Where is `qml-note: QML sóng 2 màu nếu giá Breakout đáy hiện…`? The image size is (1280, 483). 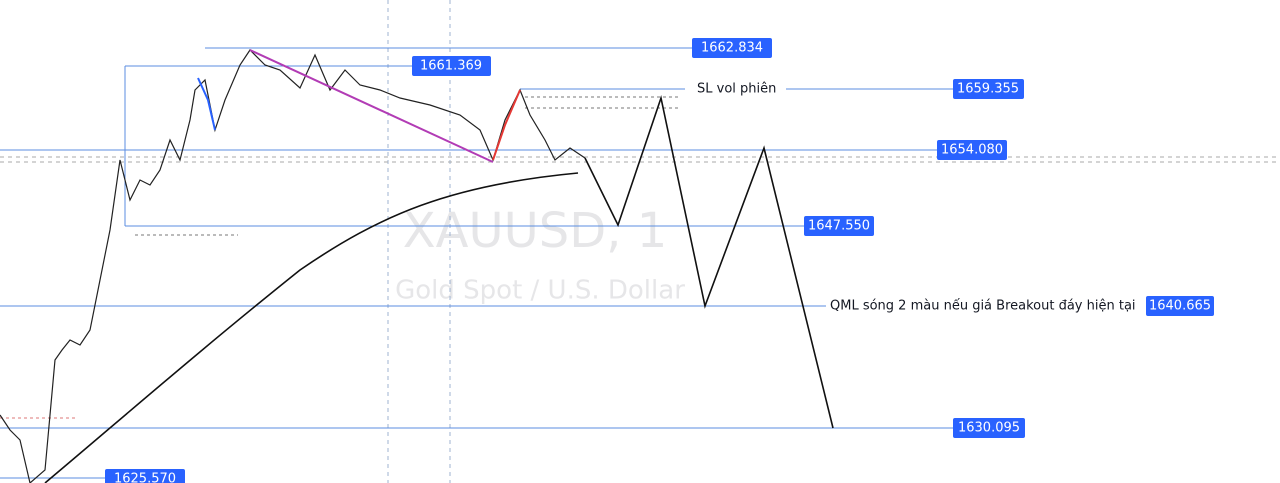
qml-note: QML sóng 2 màu nếu giá Breakout đáy hiện… is located at coordinates (983, 306).